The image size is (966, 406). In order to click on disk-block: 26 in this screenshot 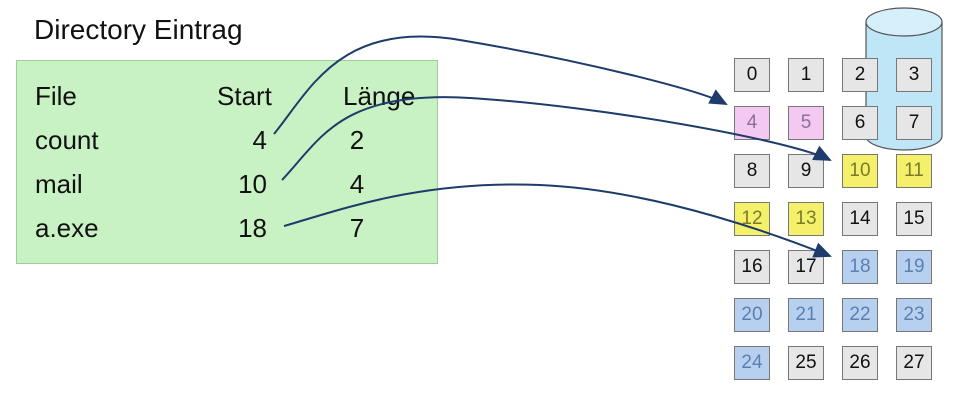, I will do `click(860, 363)`.